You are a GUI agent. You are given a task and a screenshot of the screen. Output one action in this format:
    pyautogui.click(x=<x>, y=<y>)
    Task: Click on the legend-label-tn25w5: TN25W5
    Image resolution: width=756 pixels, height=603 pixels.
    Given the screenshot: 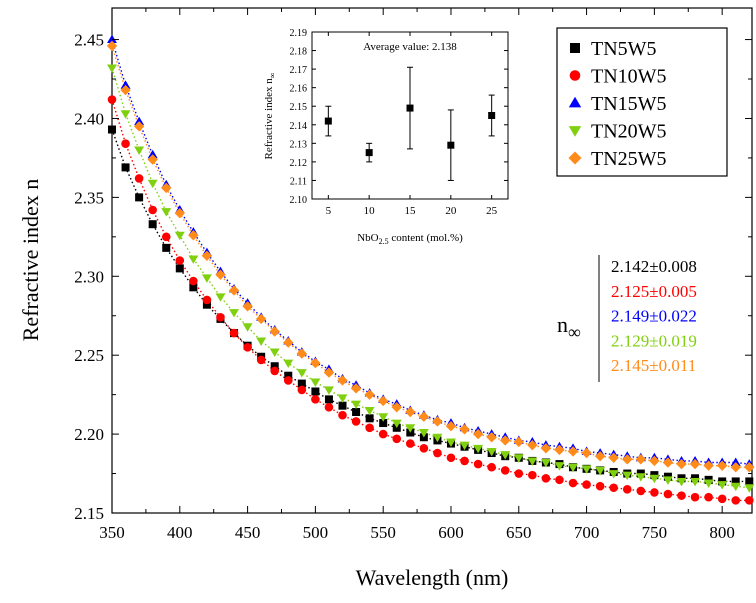 What is the action you would take?
    pyautogui.click(x=629, y=159)
    